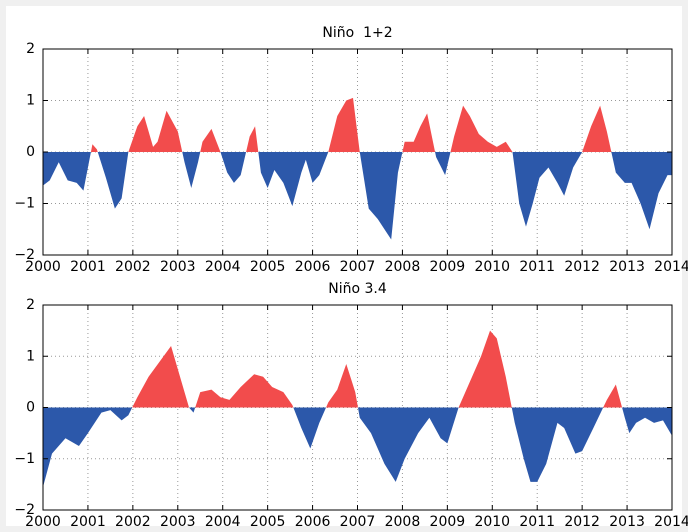 The height and width of the screenshot is (532, 688). What do you see at coordinates (357, 289) in the screenshot?
I see `chart-title: Niño 3.4` at bounding box center [357, 289].